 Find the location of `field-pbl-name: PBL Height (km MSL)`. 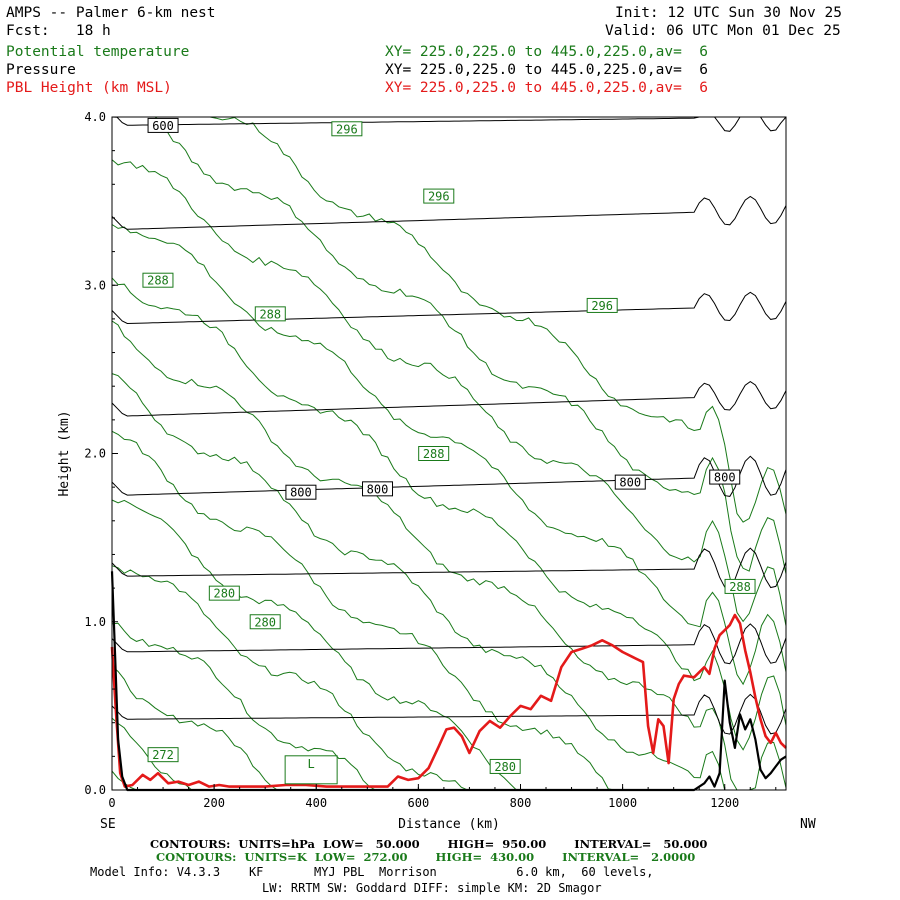

field-pbl-name: PBL Height (km MSL) is located at coordinates (89, 88).